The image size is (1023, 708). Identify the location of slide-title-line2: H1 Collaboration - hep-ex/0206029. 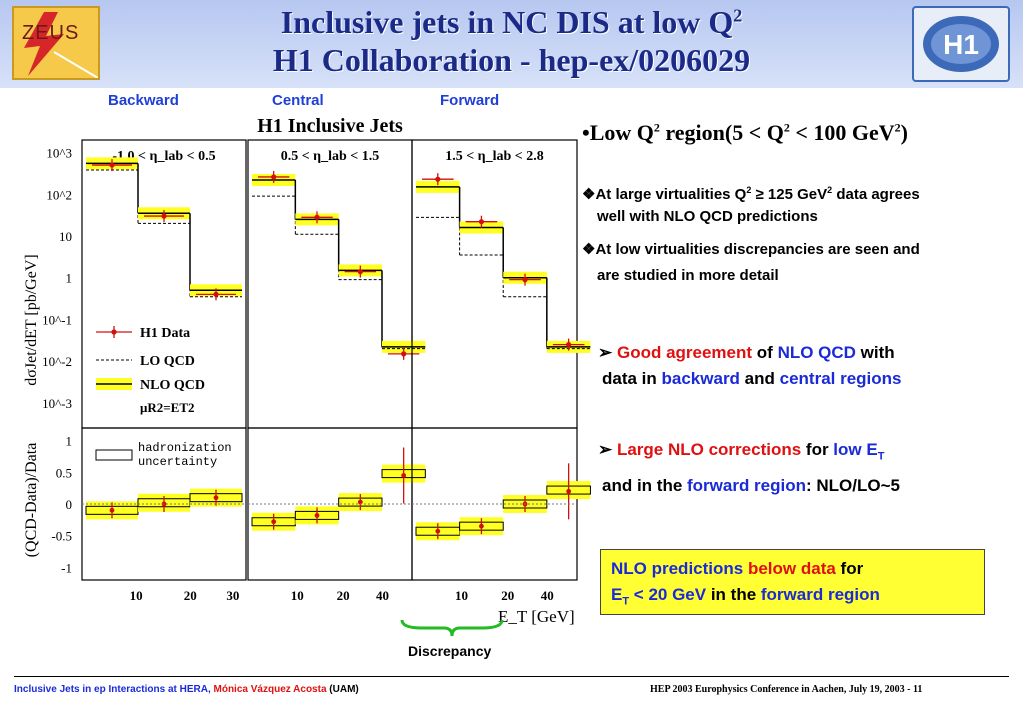
(511, 60).